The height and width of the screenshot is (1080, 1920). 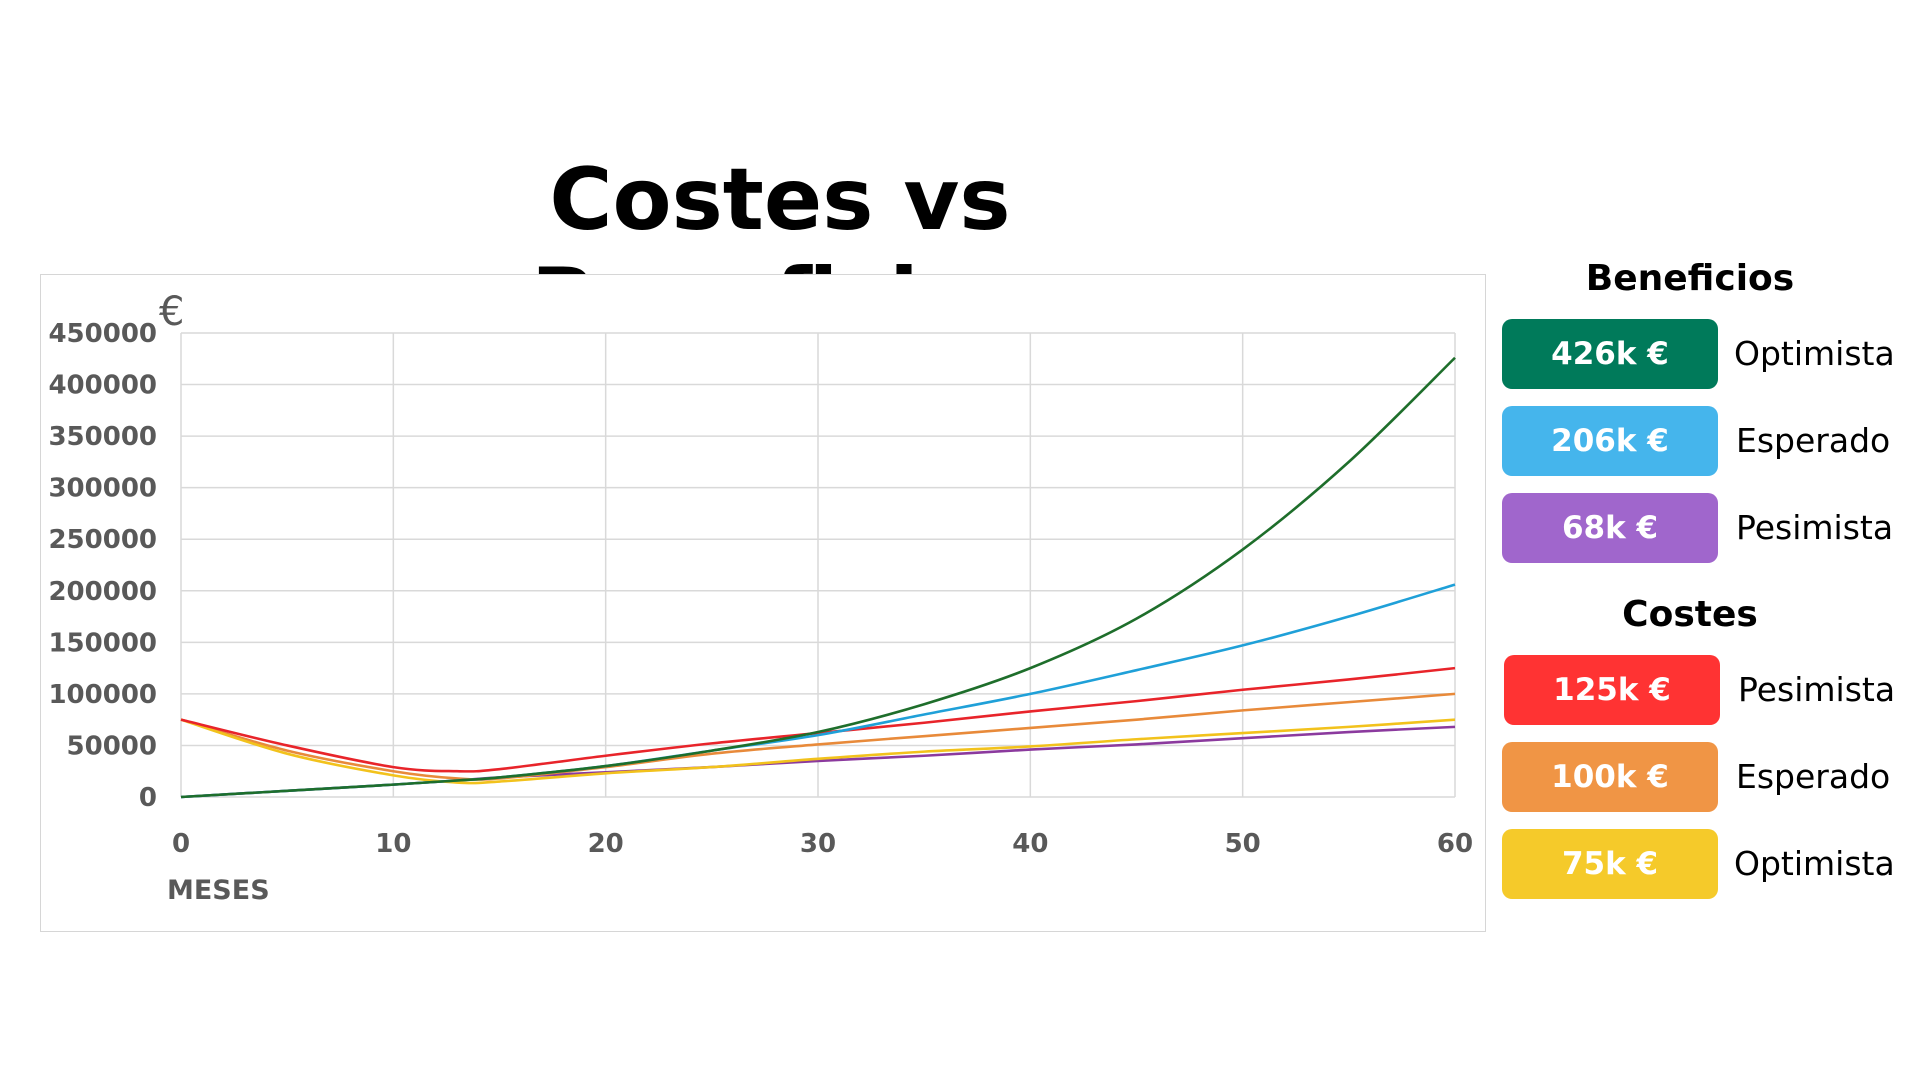 What do you see at coordinates (1610, 354) in the screenshot?
I see `legend-pill-beneficio-optimista: 426k €` at bounding box center [1610, 354].